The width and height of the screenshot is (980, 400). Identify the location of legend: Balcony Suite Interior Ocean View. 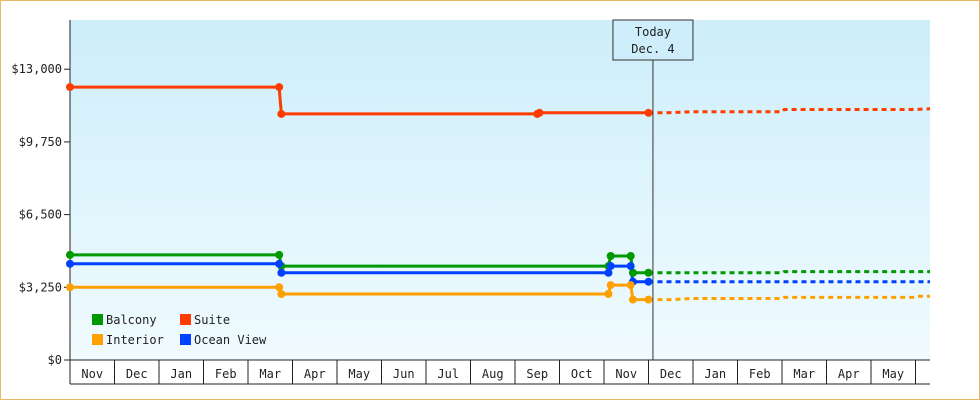
(179, 330).